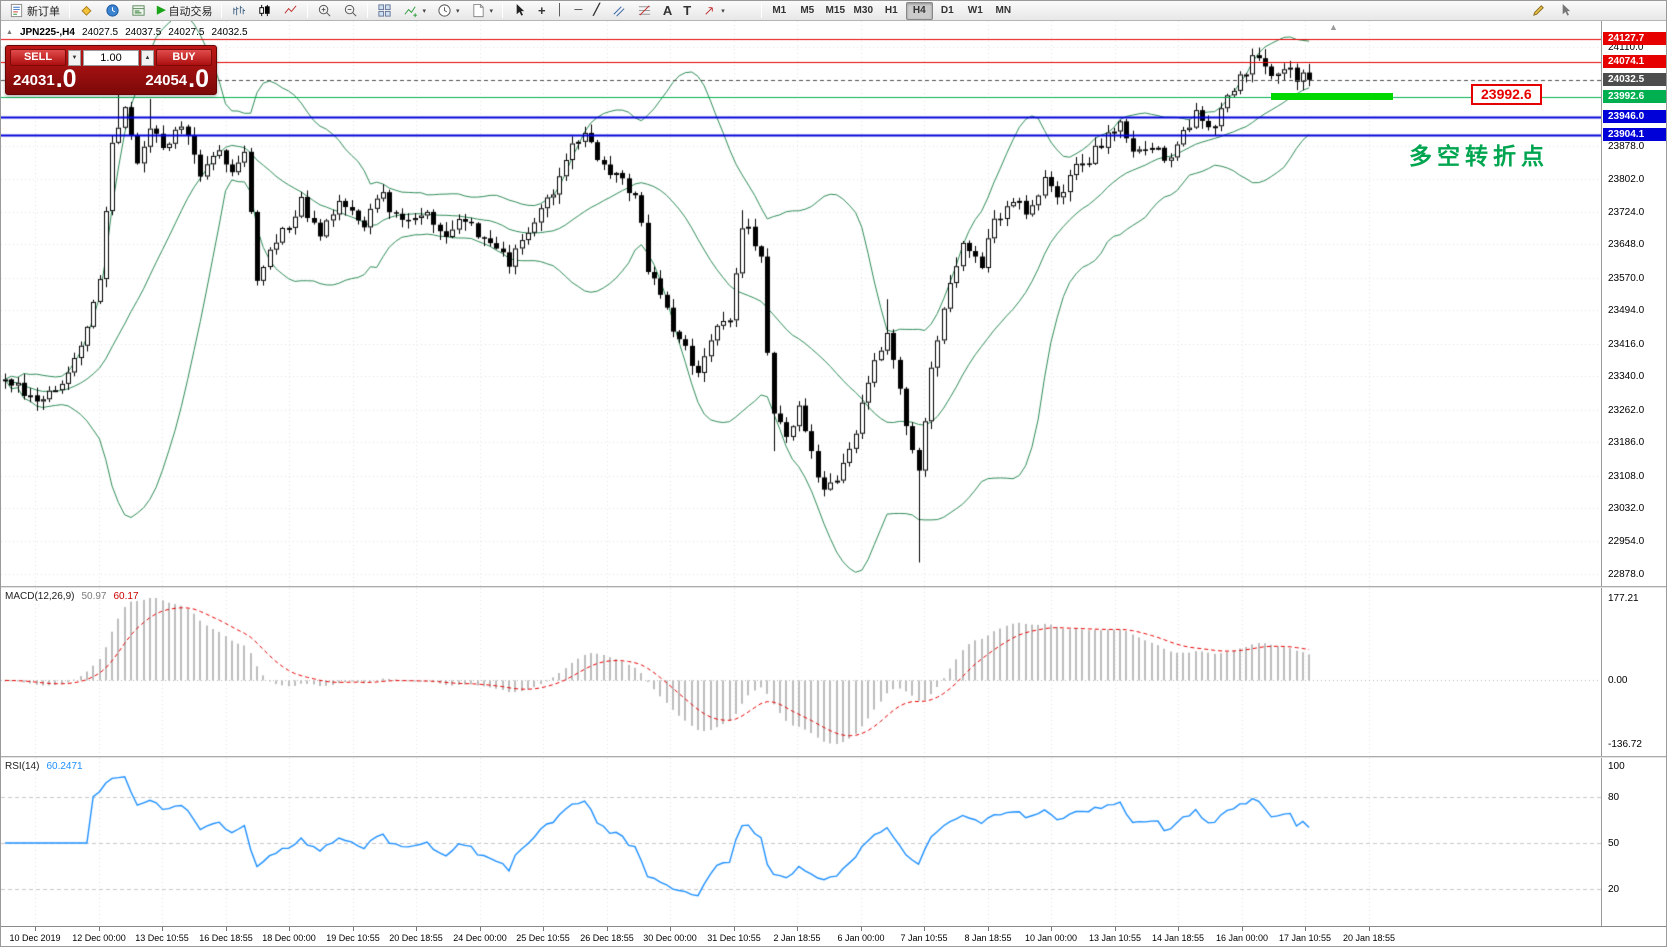 This screenshot has width=1667, height=947. I want to click on time-axis-label: 20 Jan 18:55, so click(1369, 938).